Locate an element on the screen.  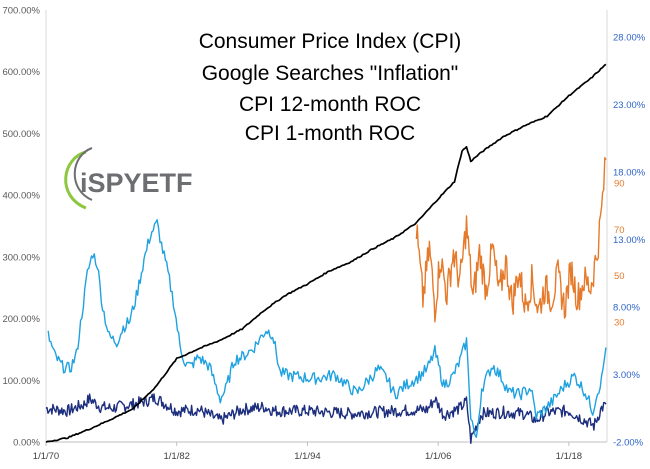
google-tick-label: 50 is located at coordinates (619, 276).